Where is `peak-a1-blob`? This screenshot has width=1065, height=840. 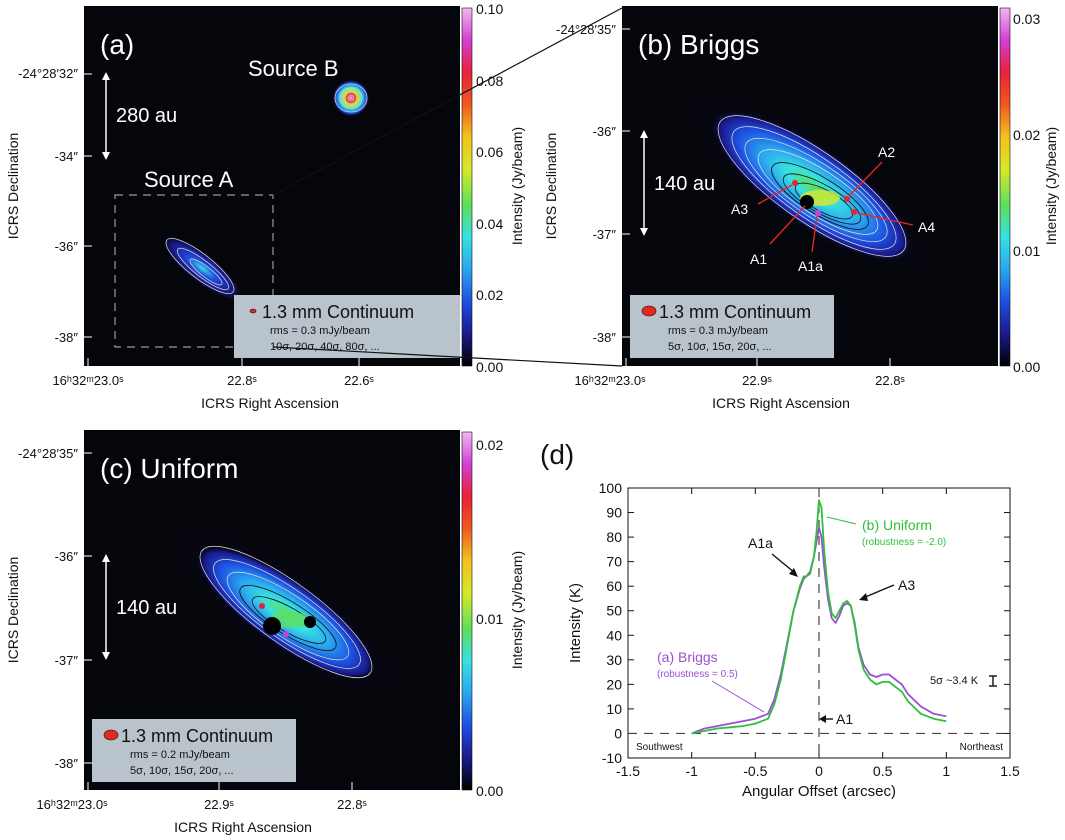
peak-a1-blob is located at coordinates (807, 202).